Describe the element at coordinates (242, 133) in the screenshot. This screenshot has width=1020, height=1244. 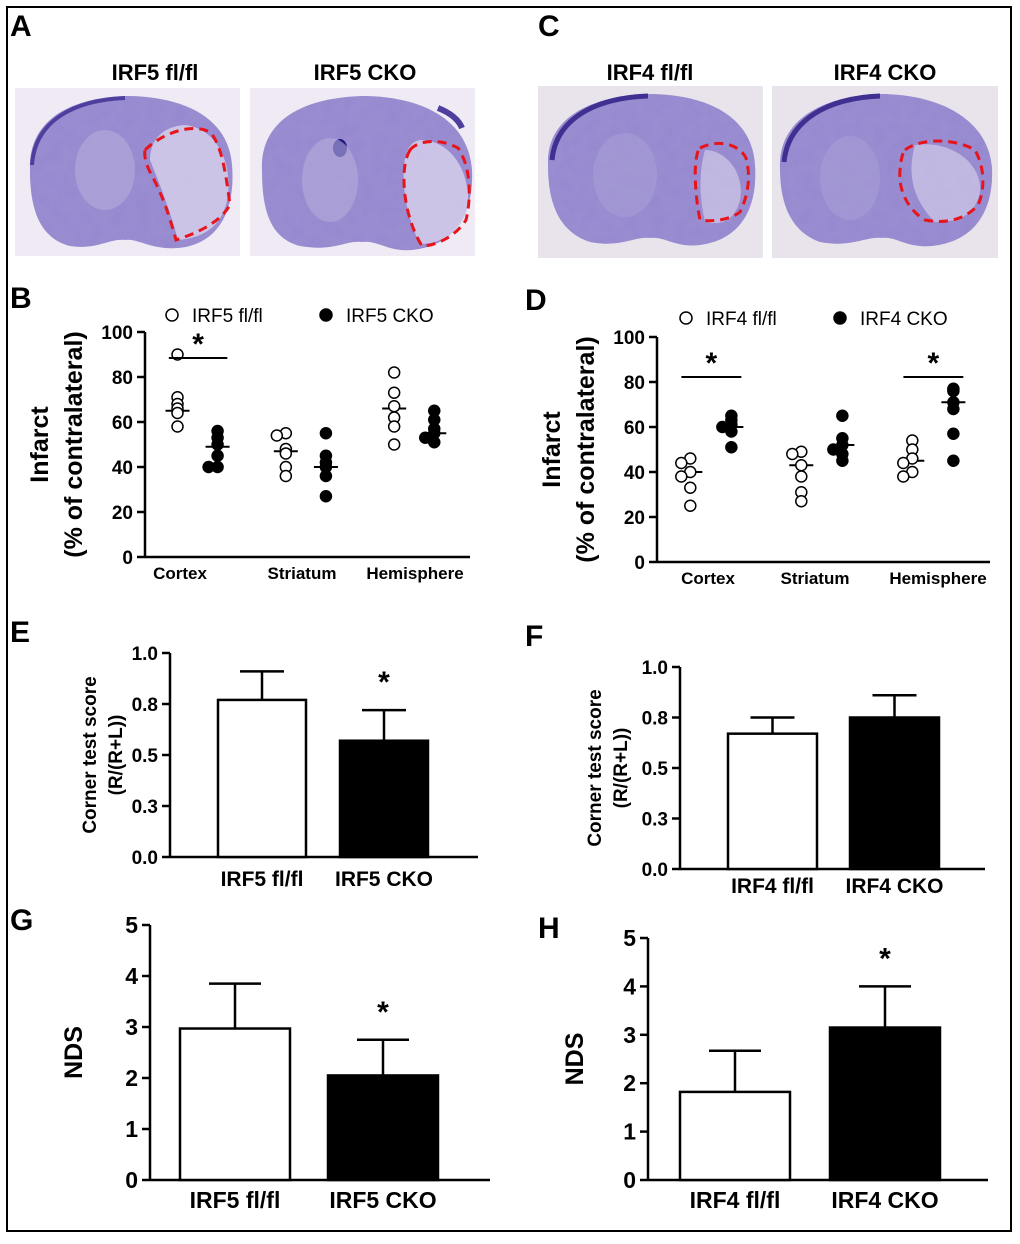
I see `panel-a: A IRF5 fl/fl IRF5 CKO` at that location.